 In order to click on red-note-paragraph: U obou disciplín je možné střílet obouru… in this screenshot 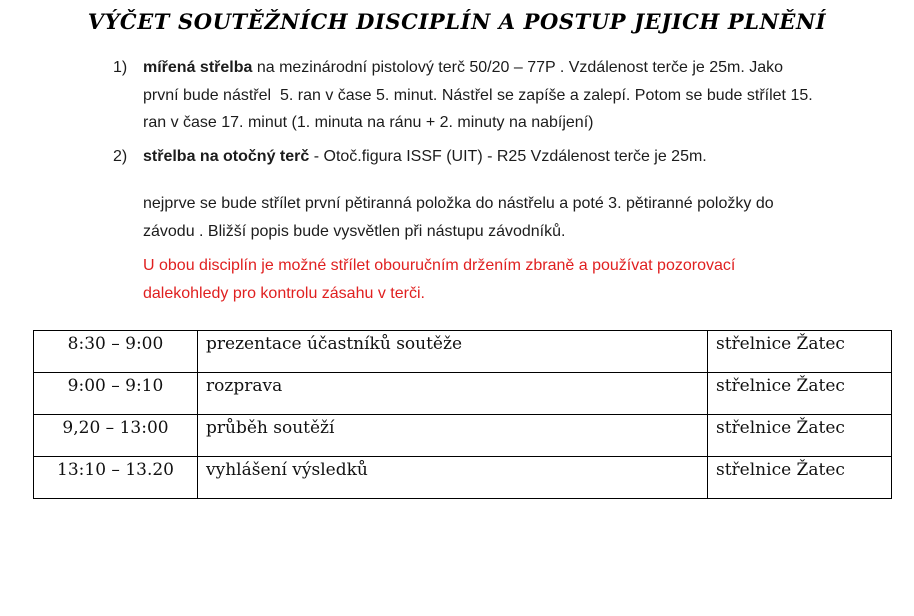, I will do `click(441, 279)`.